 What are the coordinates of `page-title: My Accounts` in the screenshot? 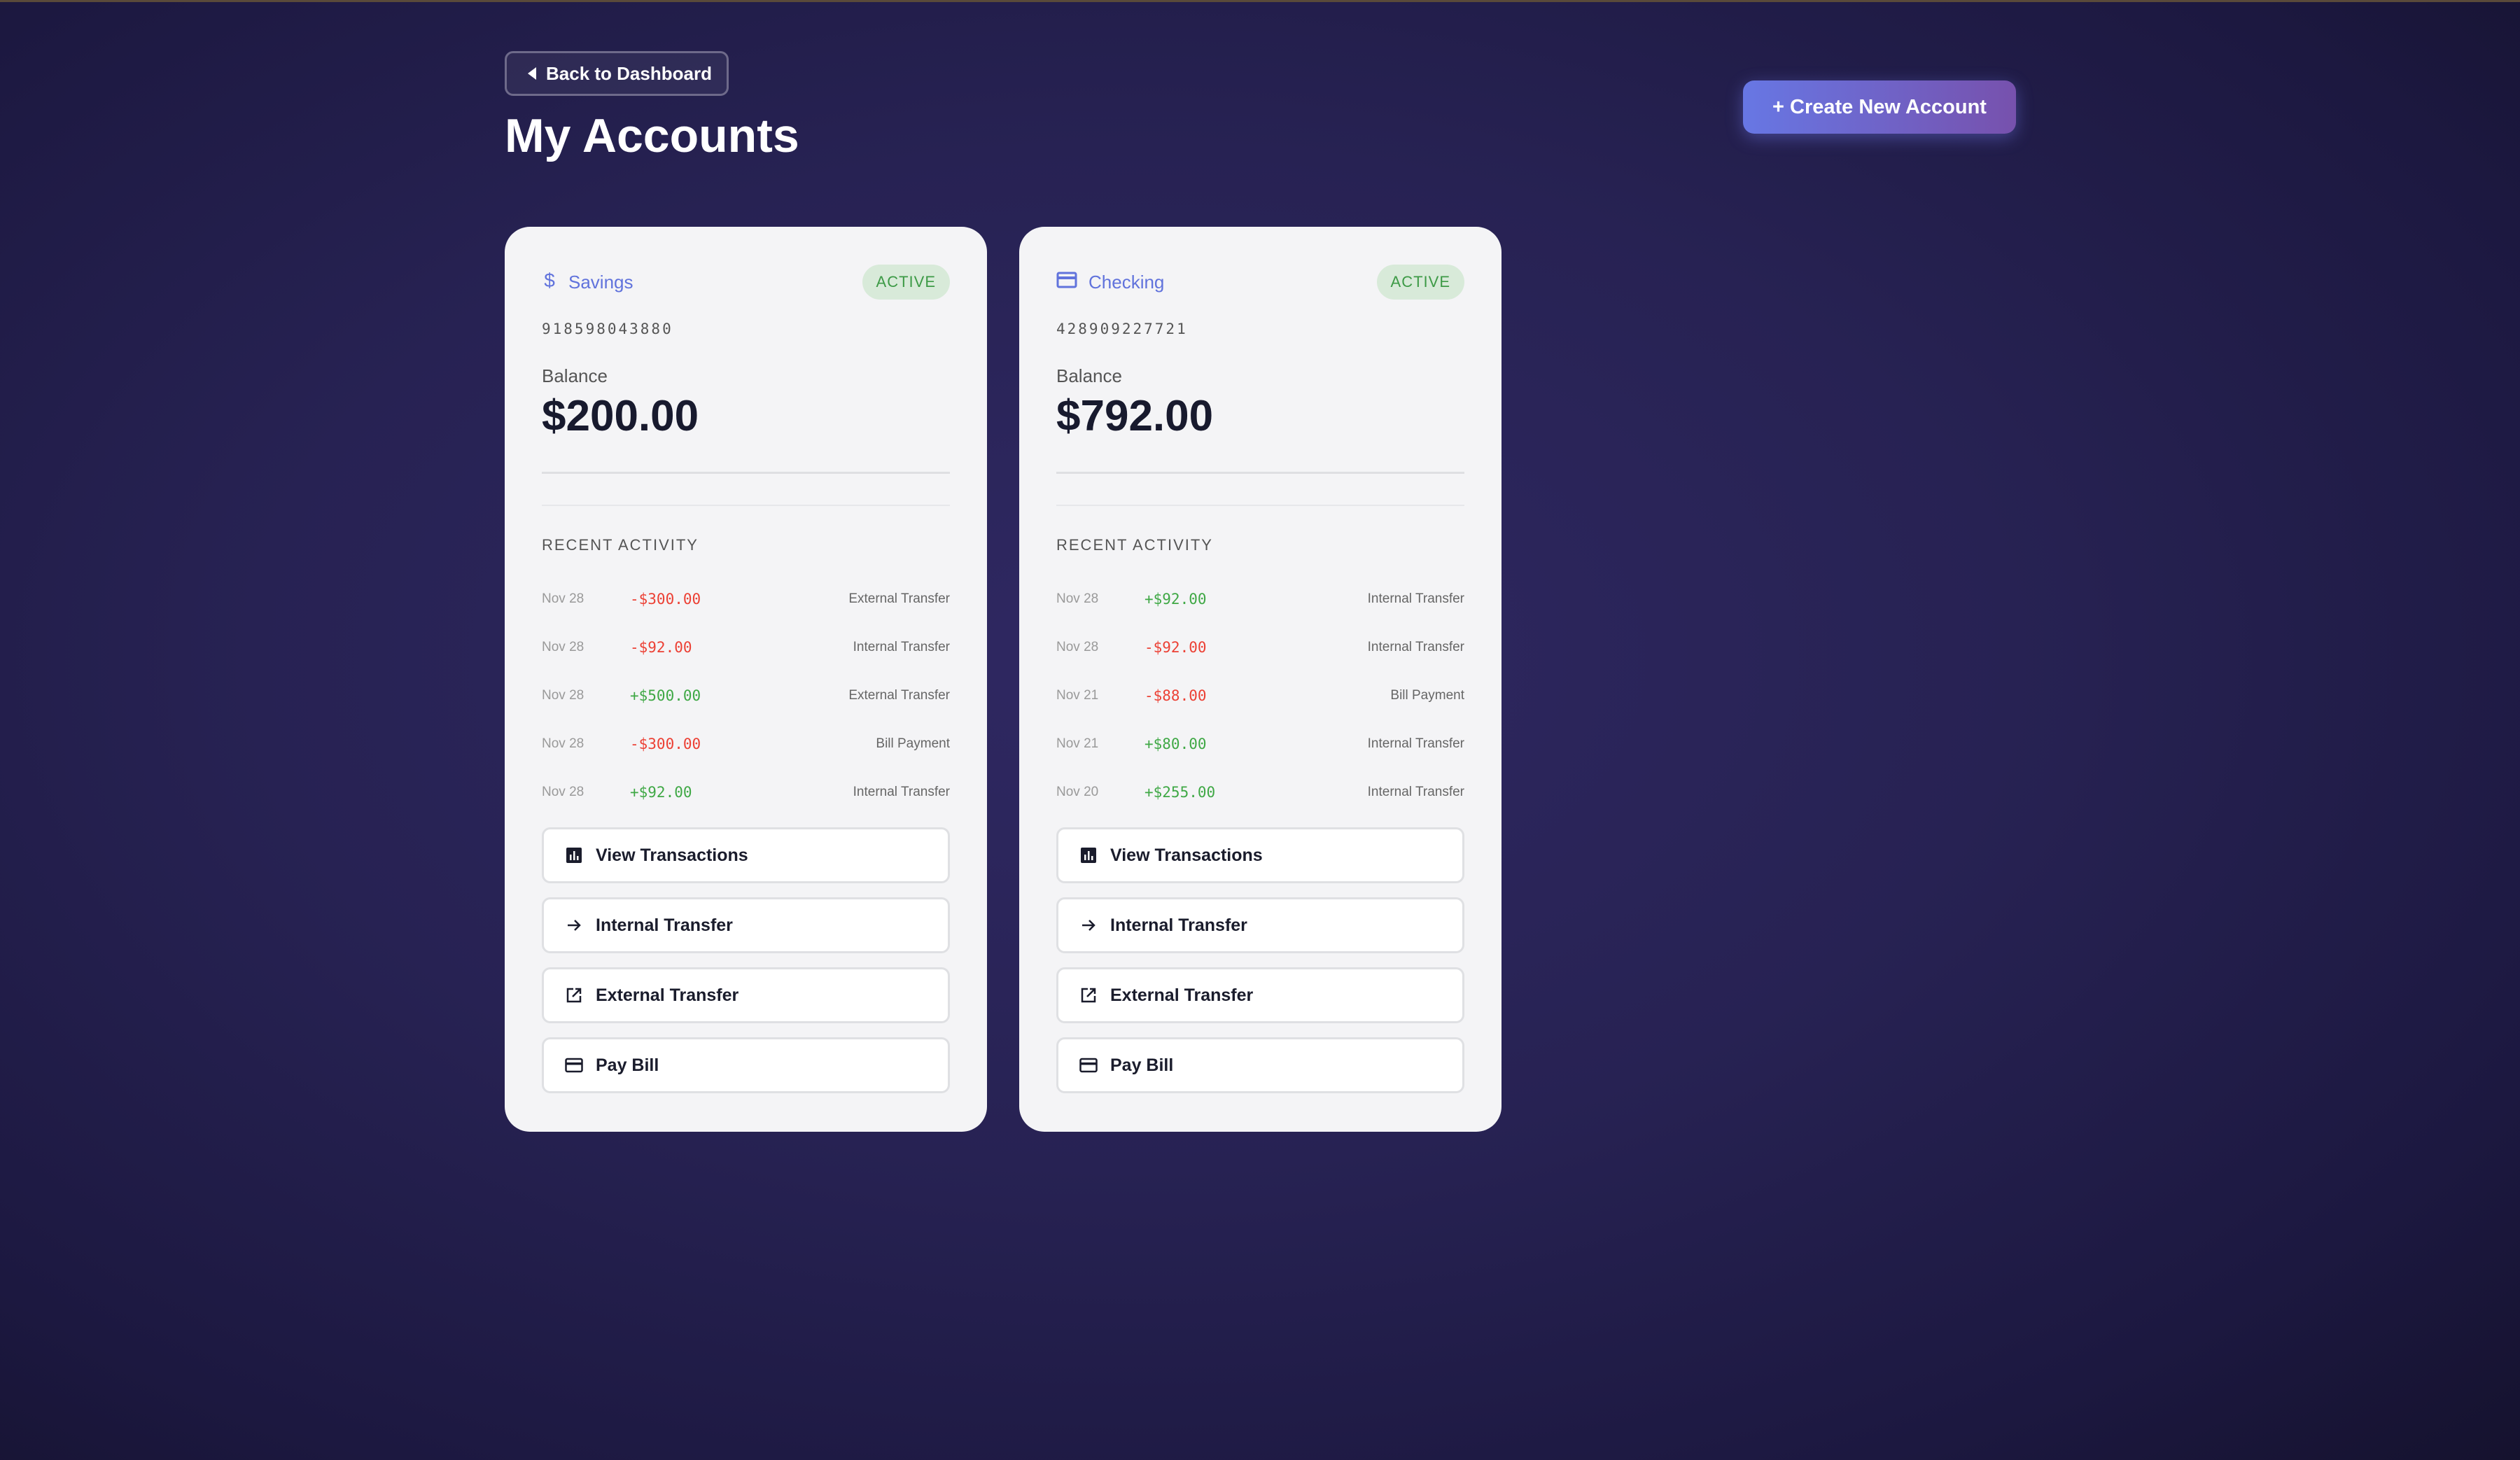 It's located at (652, 135).